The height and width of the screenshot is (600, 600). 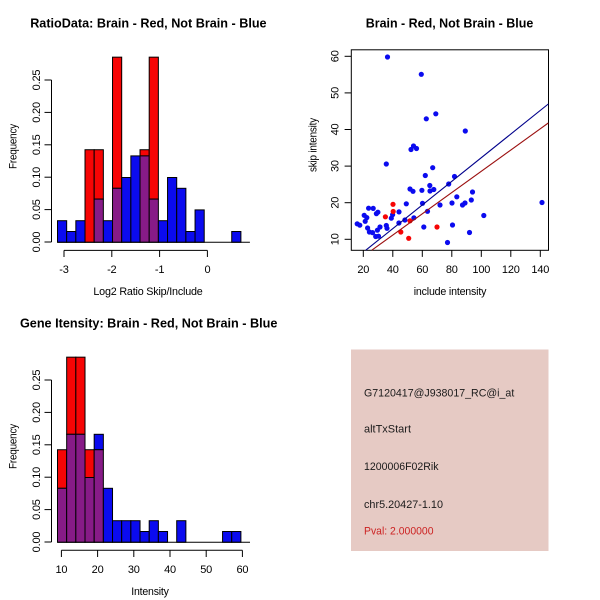 I want to click on svg-text: -3, so click(x=63, y=270).